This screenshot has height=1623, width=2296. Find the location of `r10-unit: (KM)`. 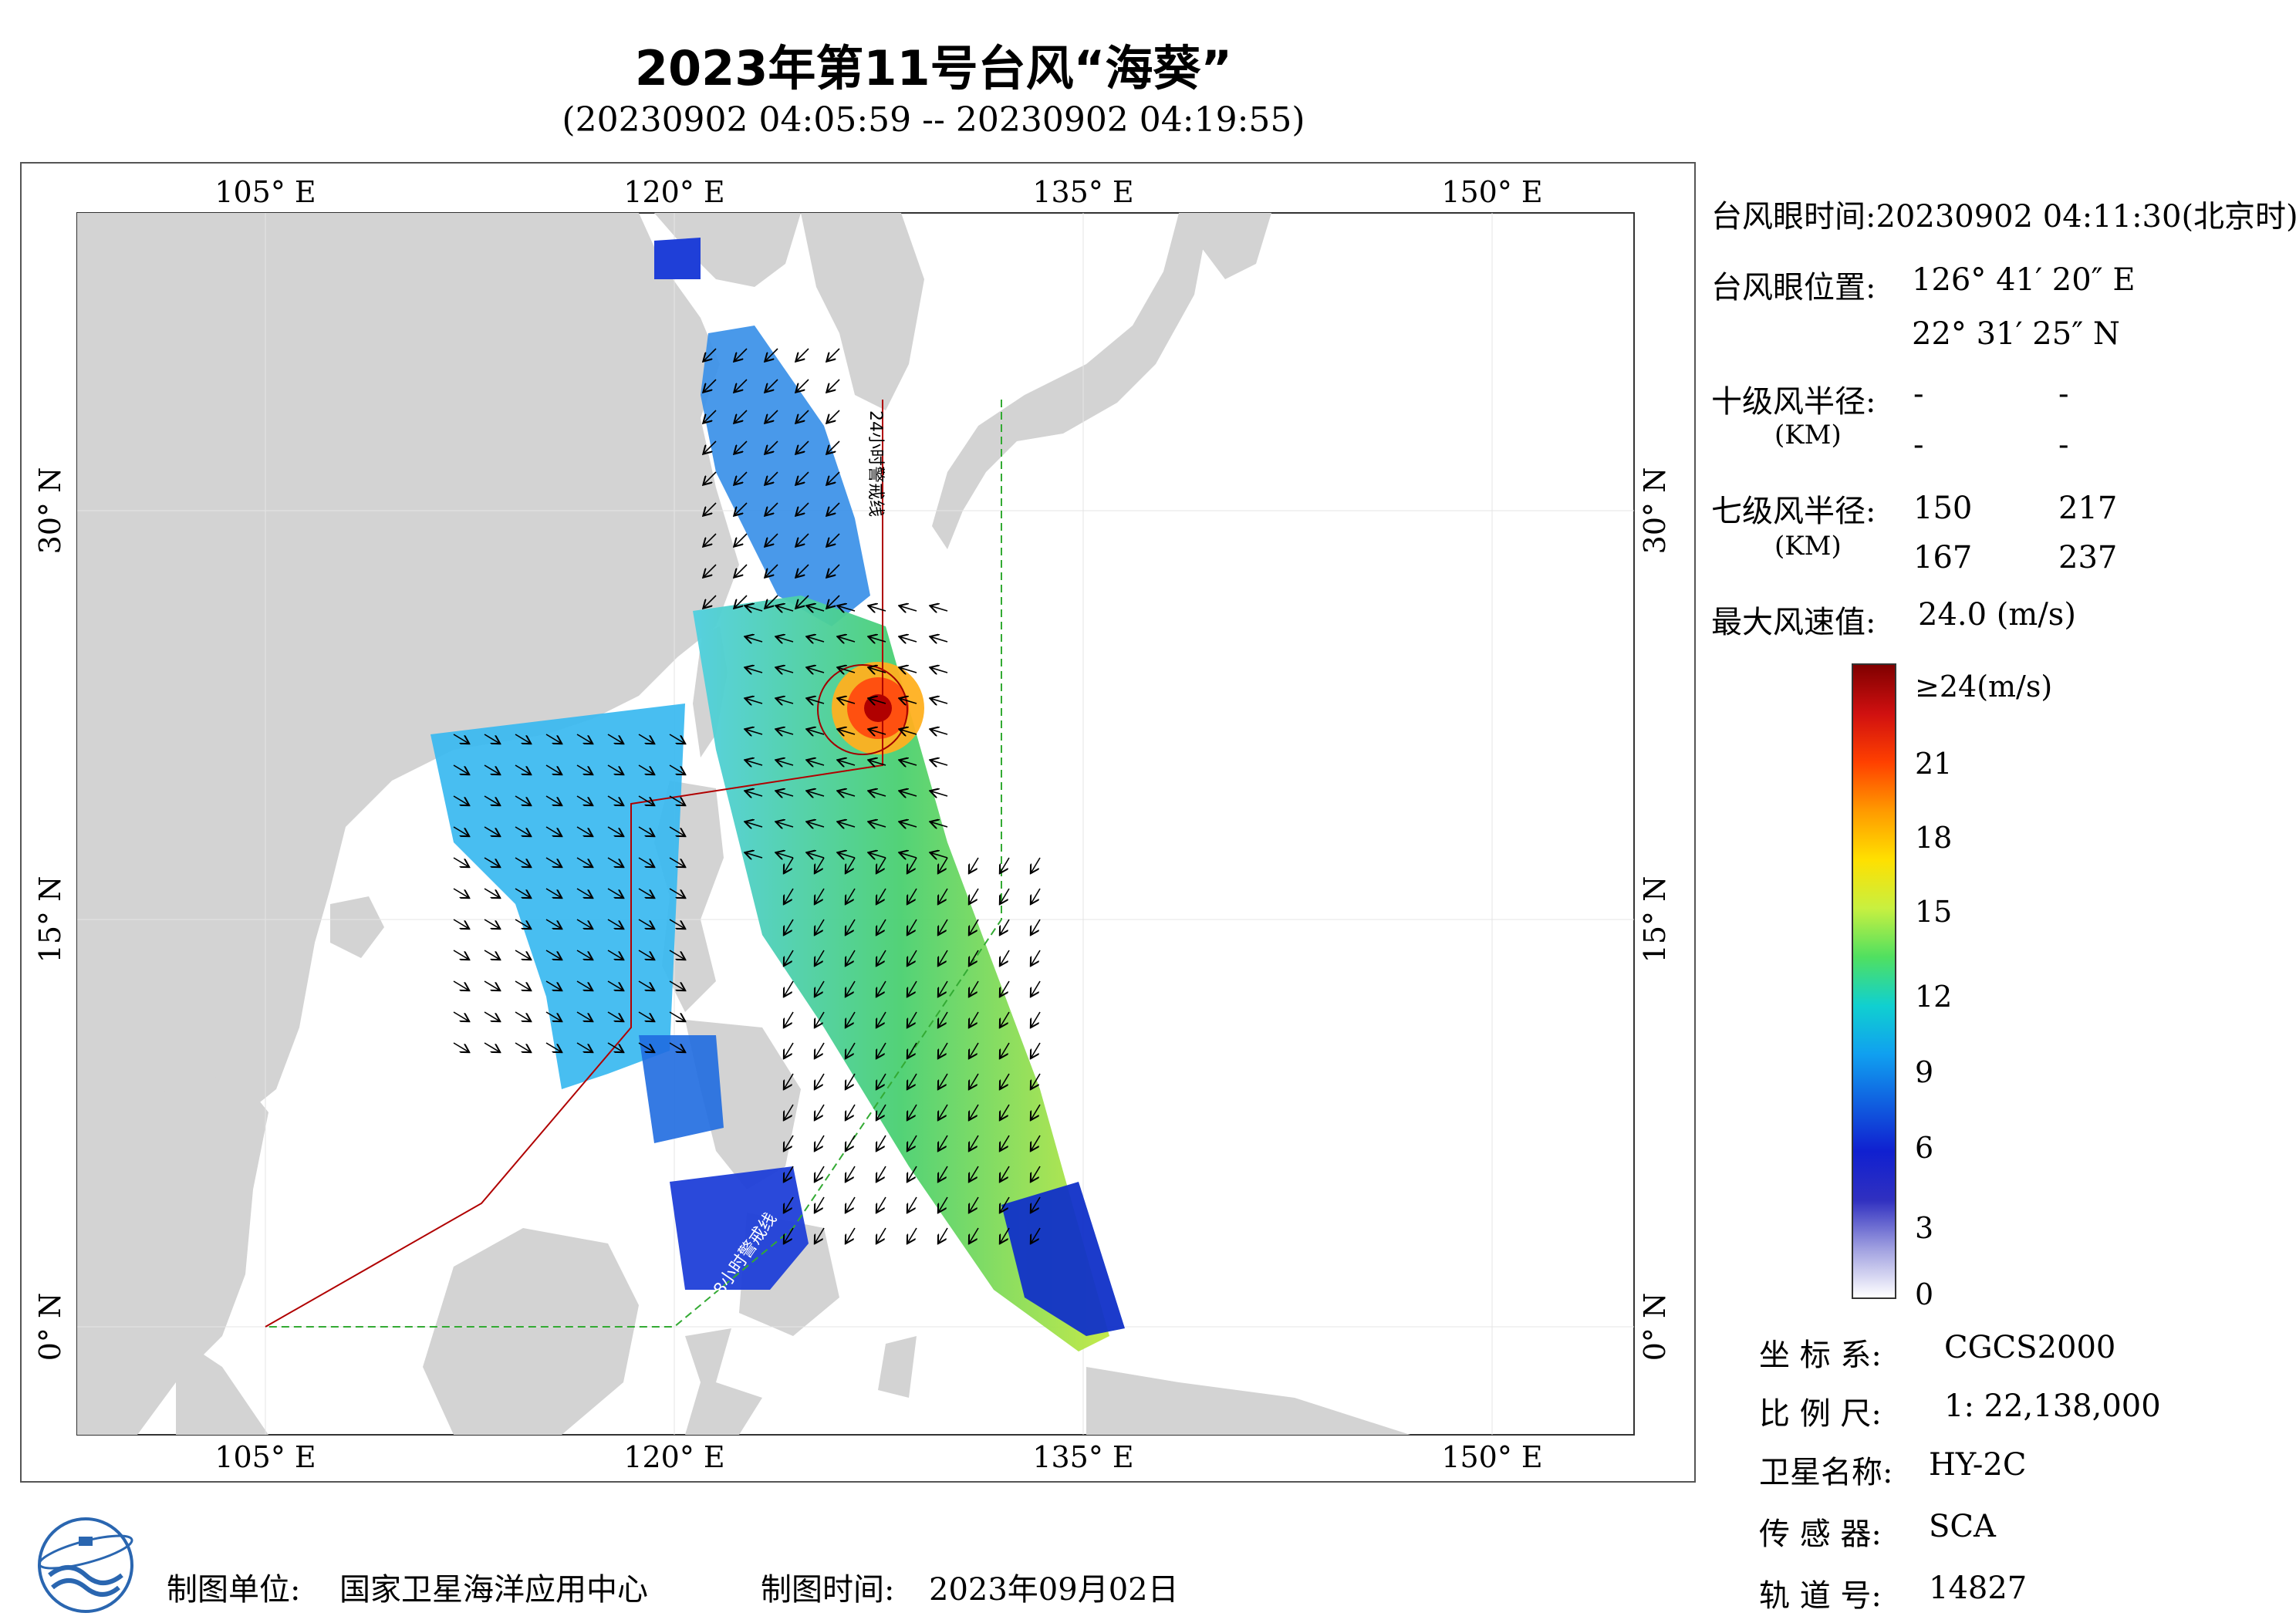

r10-unit: (KM) is located at coordinates (1808, 435).